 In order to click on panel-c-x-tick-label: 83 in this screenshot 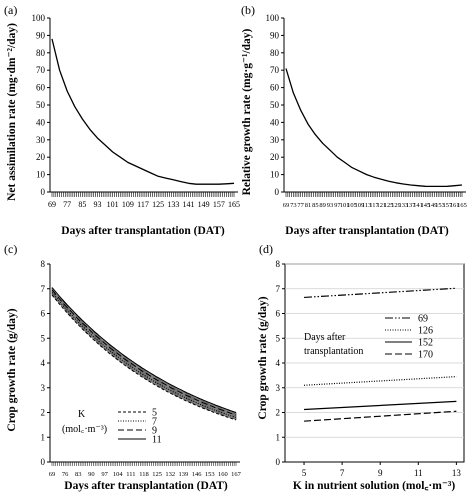, I will do `click(78, 474)`.